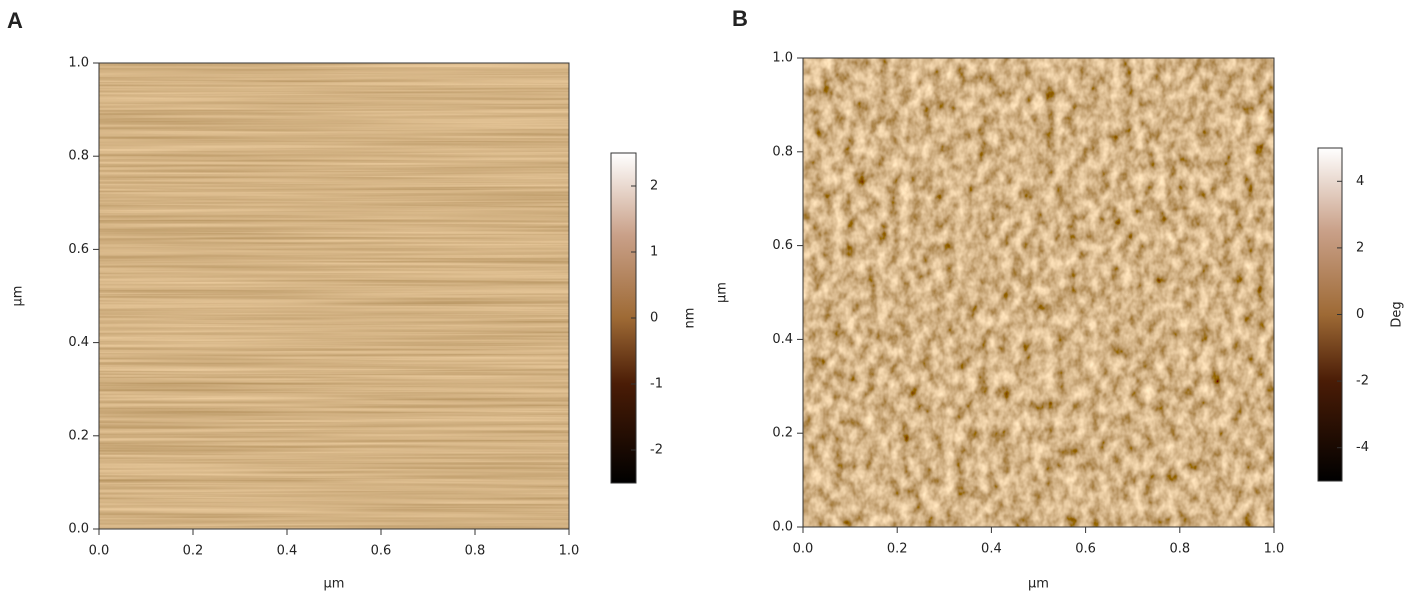 This screenshot has width=1407, height=596. Describe the element at coordinates (15, 20) in the screenshot. I see `panel-label: A` at that location.